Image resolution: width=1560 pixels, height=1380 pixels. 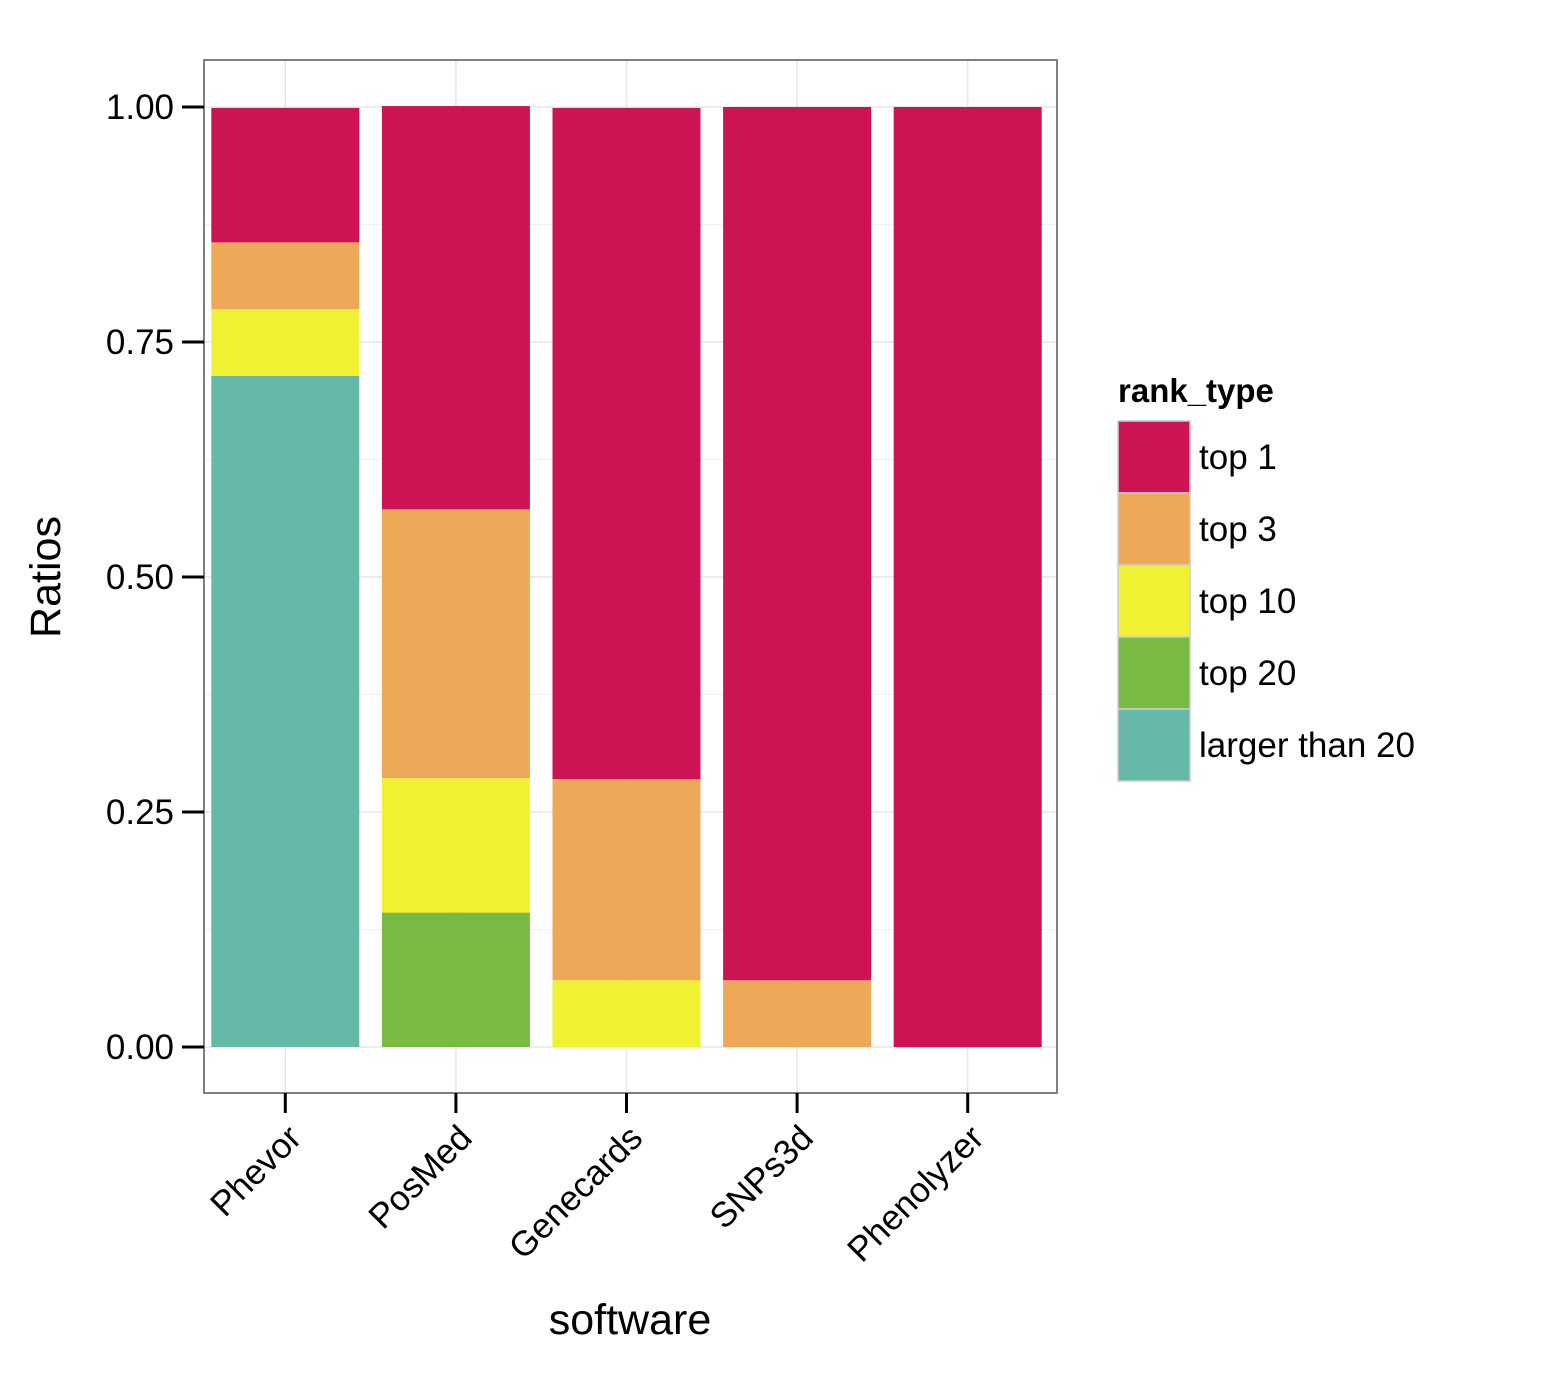 What do you see at coordinates (630, 1320) in the screenshot?
I see `x-axis-title: software` at bounding box center [630, 1320].